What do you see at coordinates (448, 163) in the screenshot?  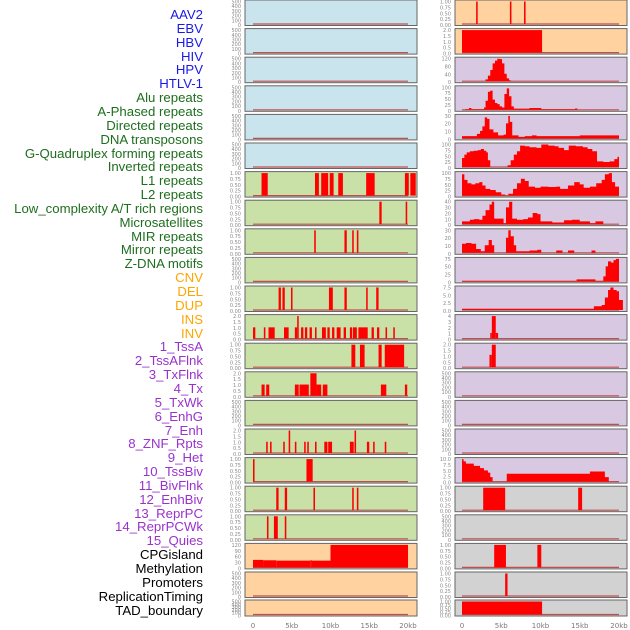 I see `y-tick-label: 25` at bounding box center [448, 163].